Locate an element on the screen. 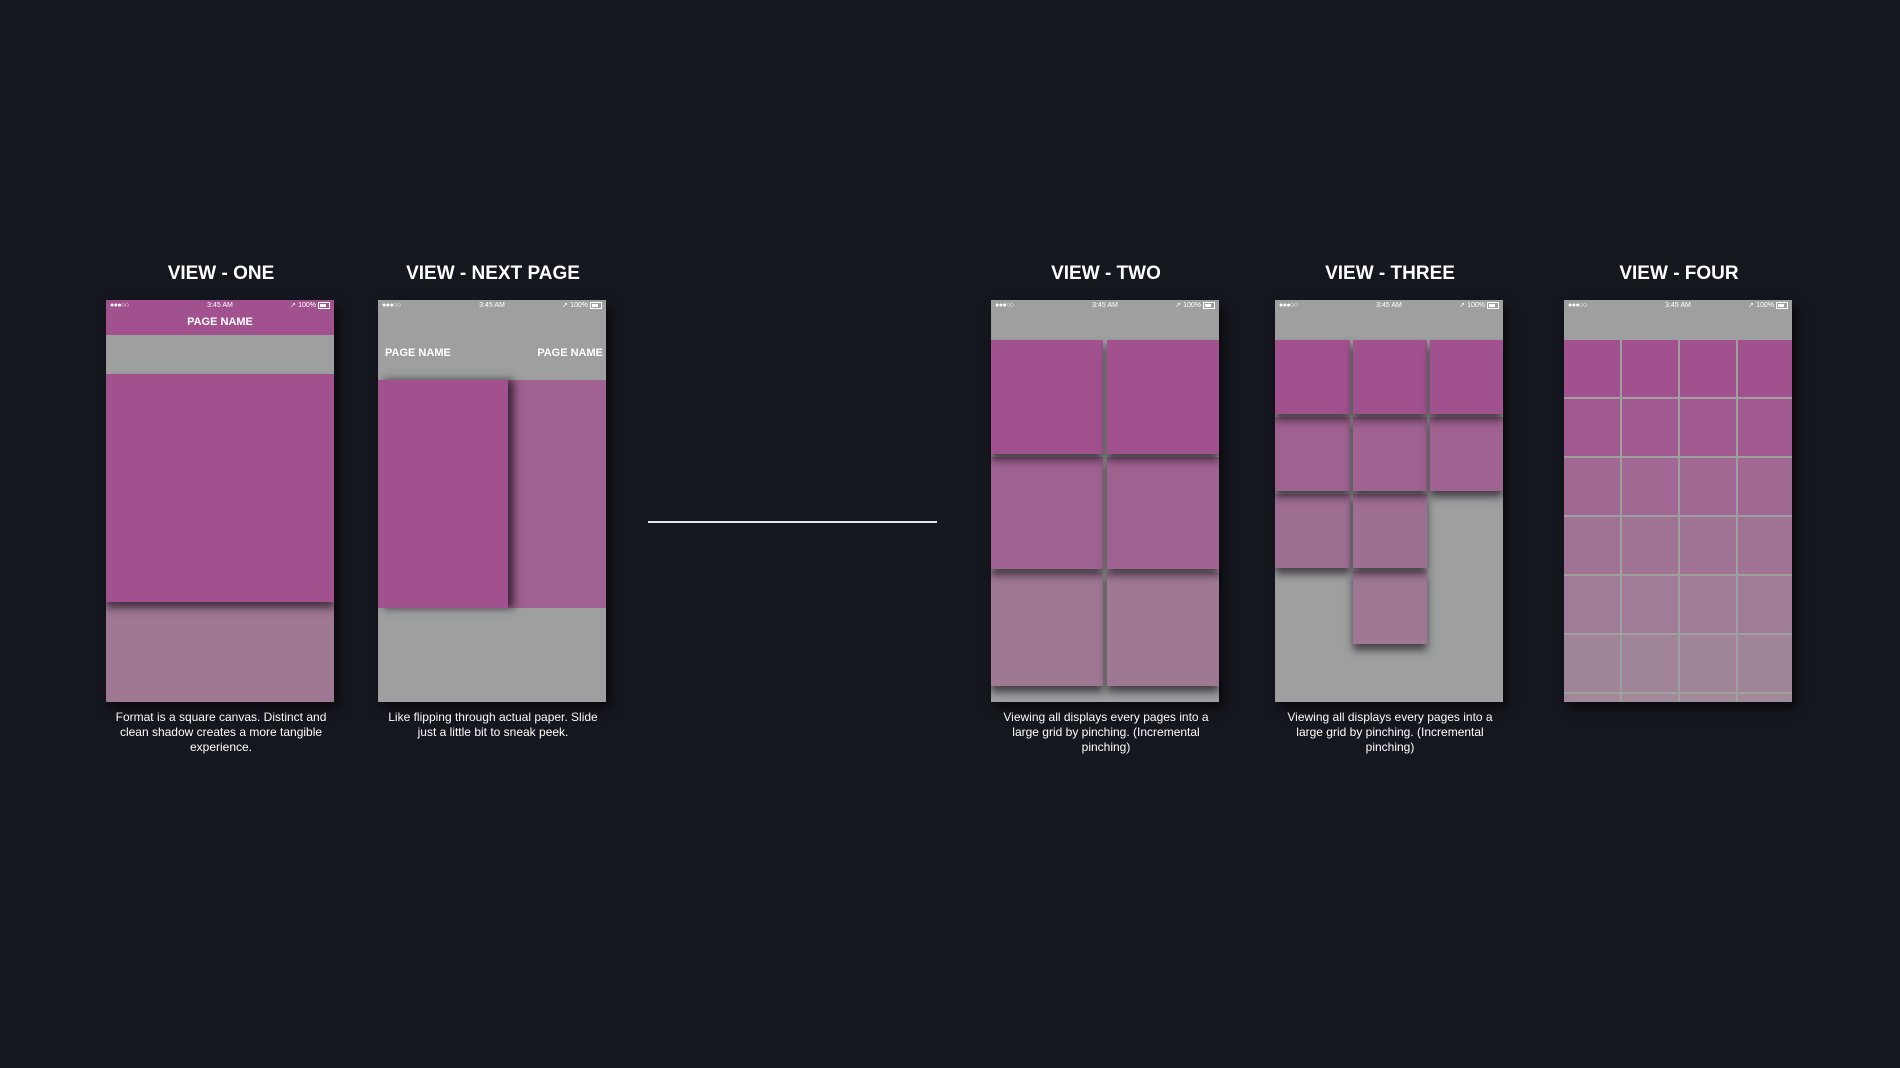  page-grid is located at coordinates (1678, 521).